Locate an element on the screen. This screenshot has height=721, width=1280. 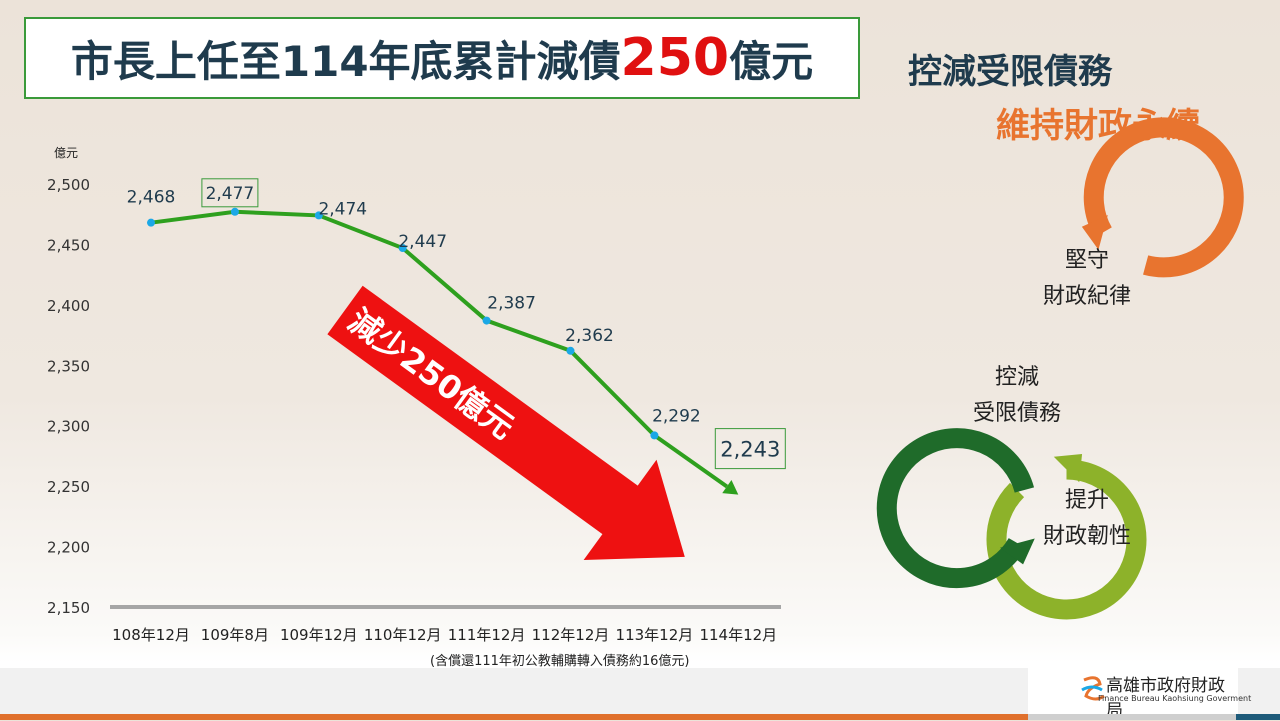
y-tick-label: 2,200 is located at coordinates (68, 548).